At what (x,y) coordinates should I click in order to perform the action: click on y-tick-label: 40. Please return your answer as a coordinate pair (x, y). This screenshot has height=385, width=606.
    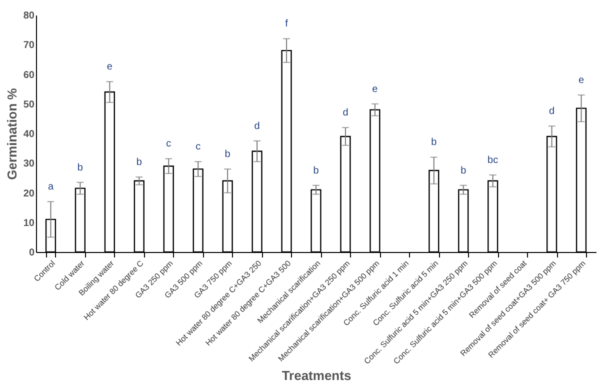
    Looking at the image, I should click on (29, 134).